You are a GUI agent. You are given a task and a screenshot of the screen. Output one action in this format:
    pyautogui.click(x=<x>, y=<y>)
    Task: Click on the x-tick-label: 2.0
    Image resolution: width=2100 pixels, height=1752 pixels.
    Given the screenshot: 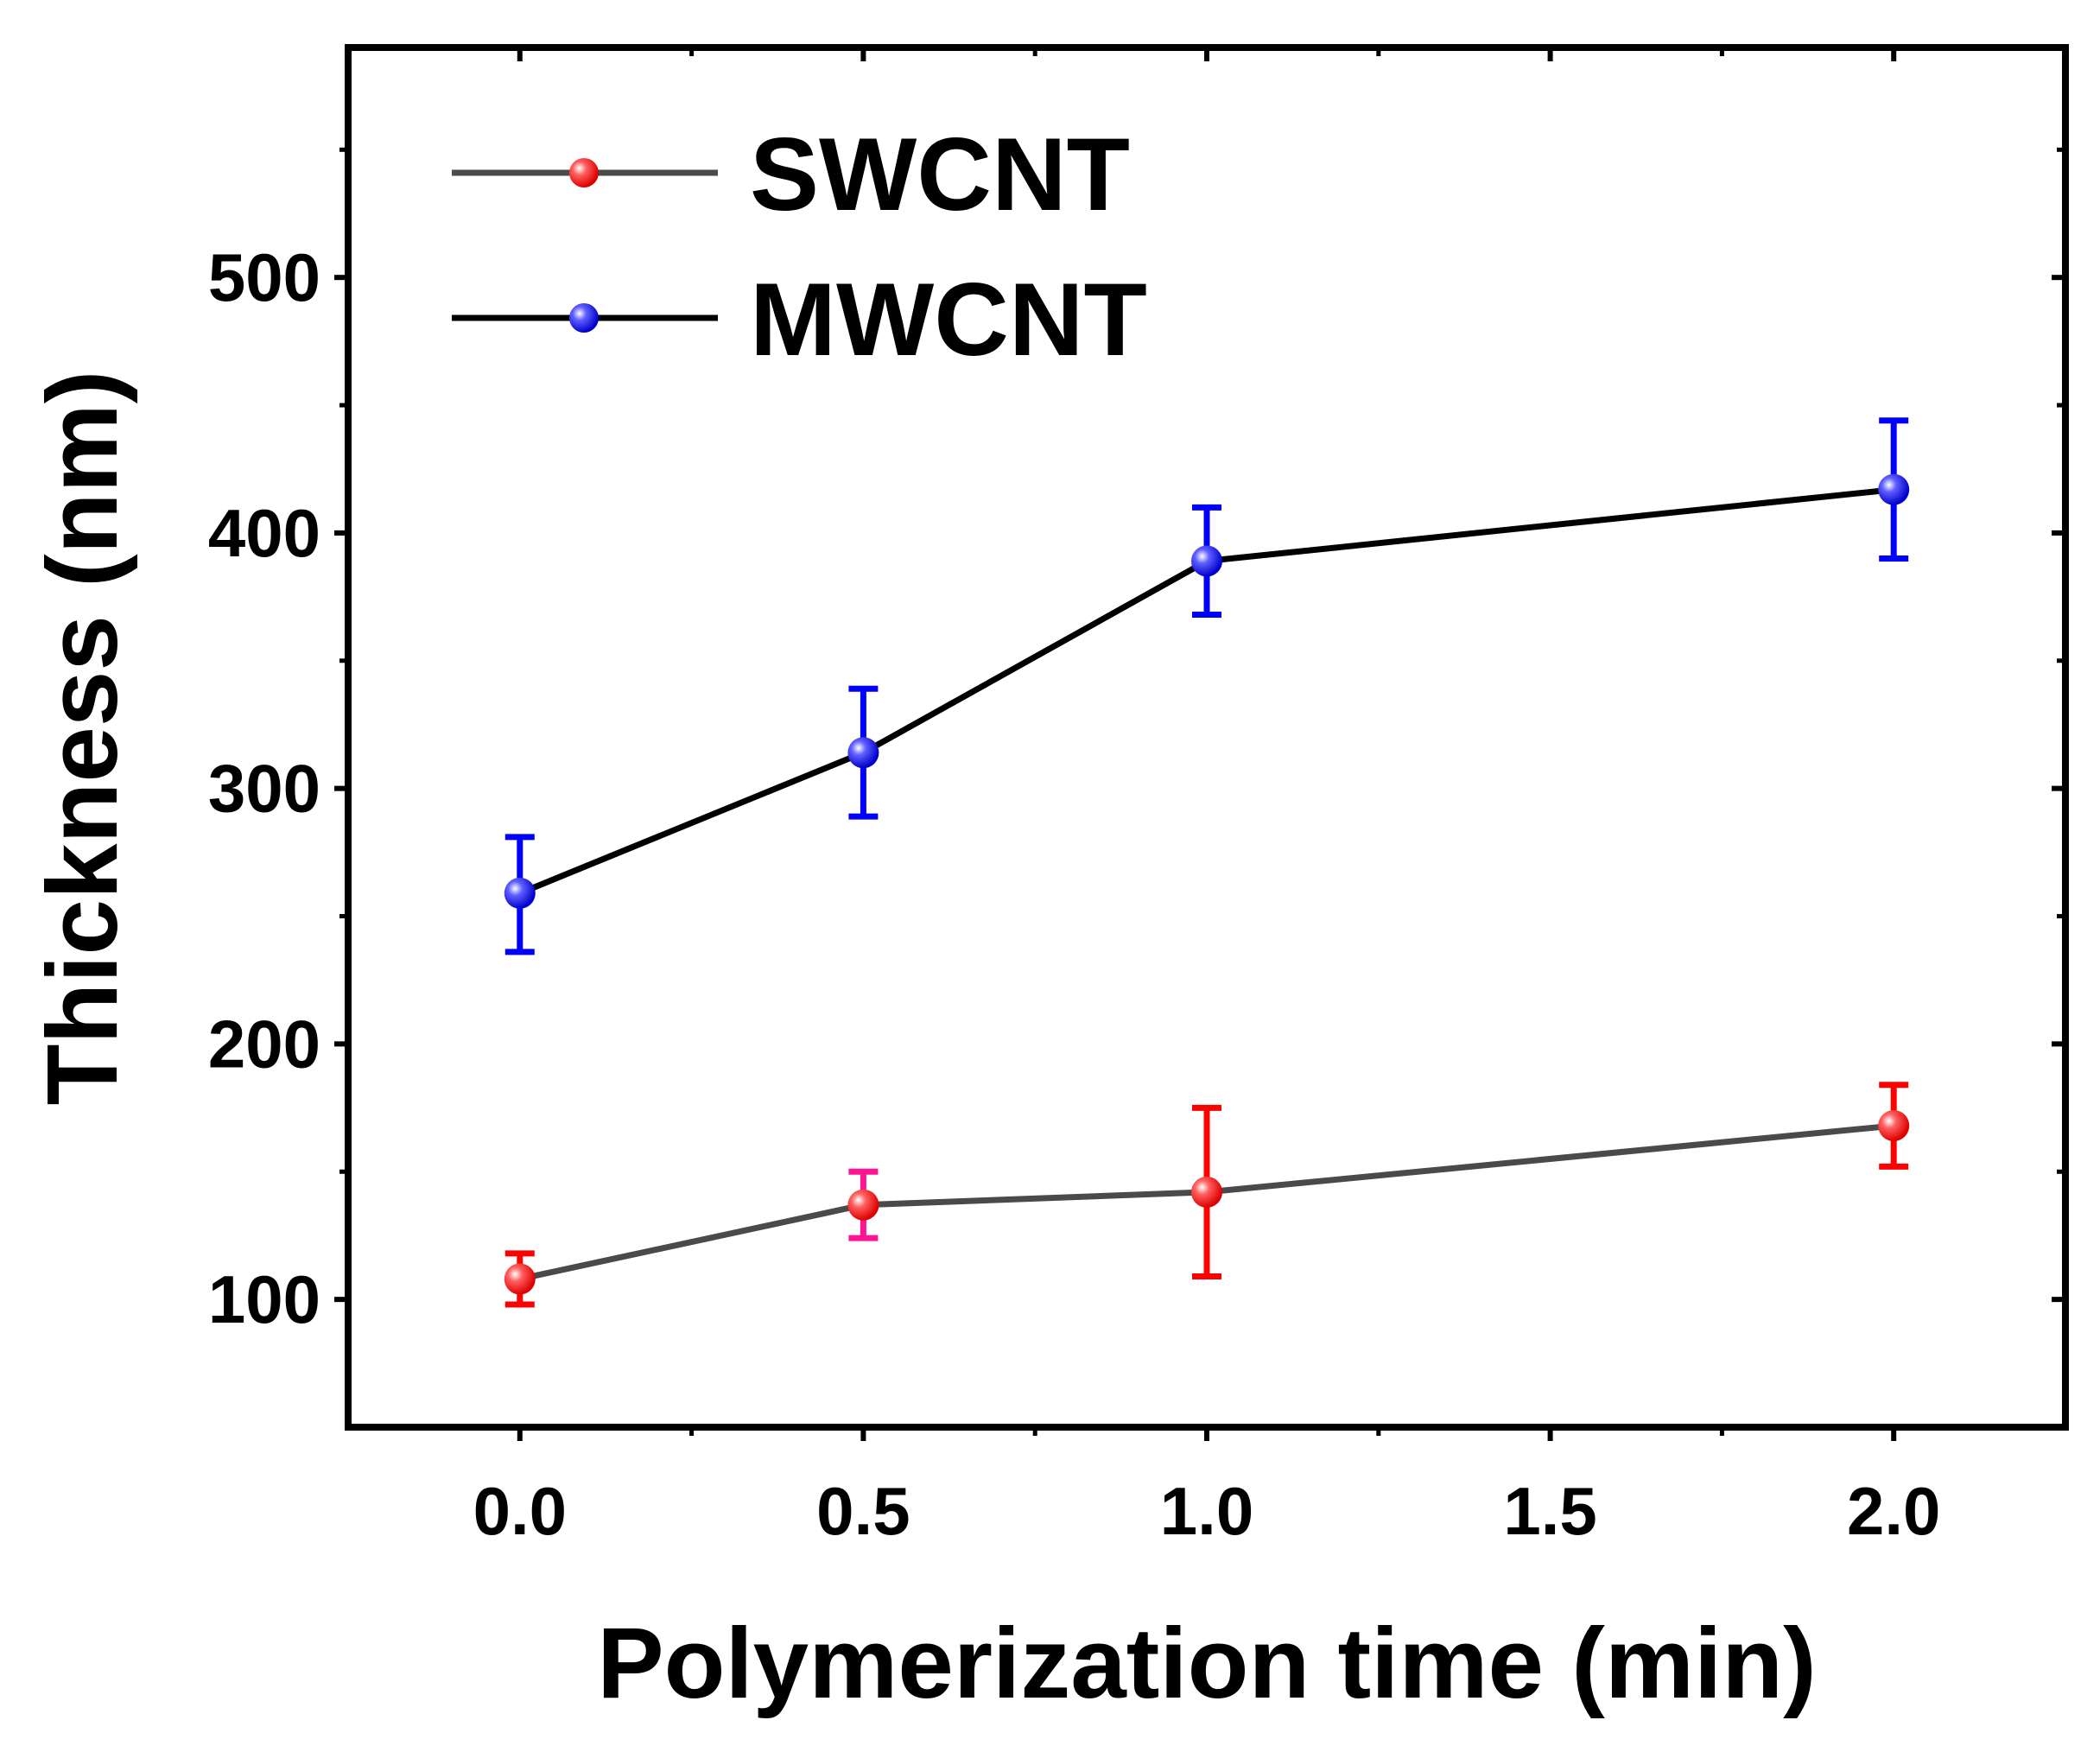 What is the action you would take?
    pyautogui.click(x=1893, y=1511)
    